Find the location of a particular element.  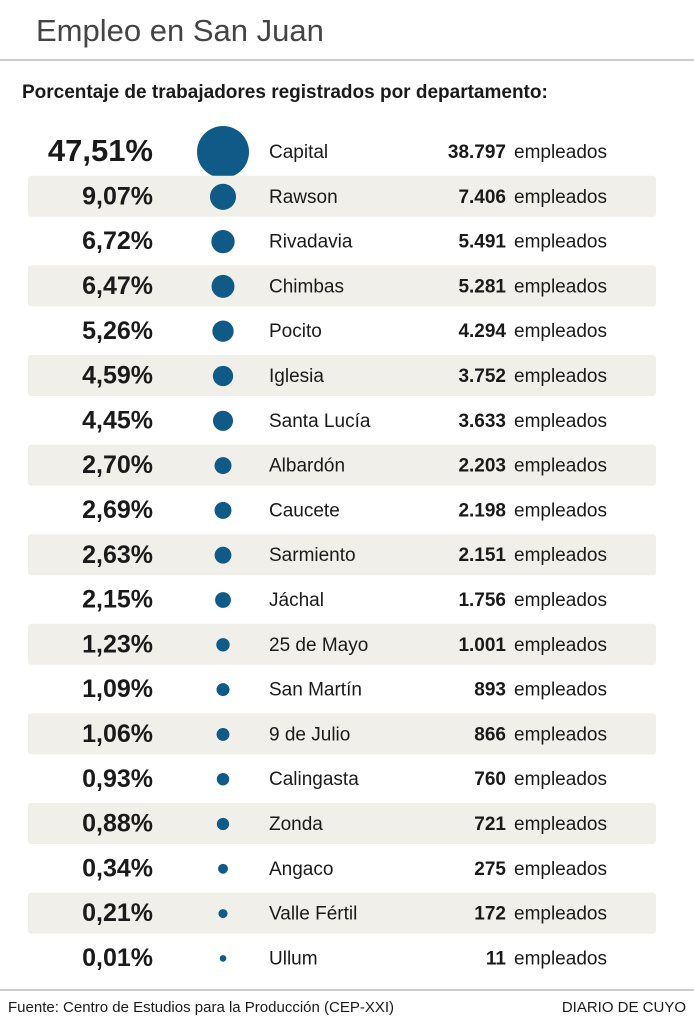

employee-count: 275 is located at coordinates (490, 869).